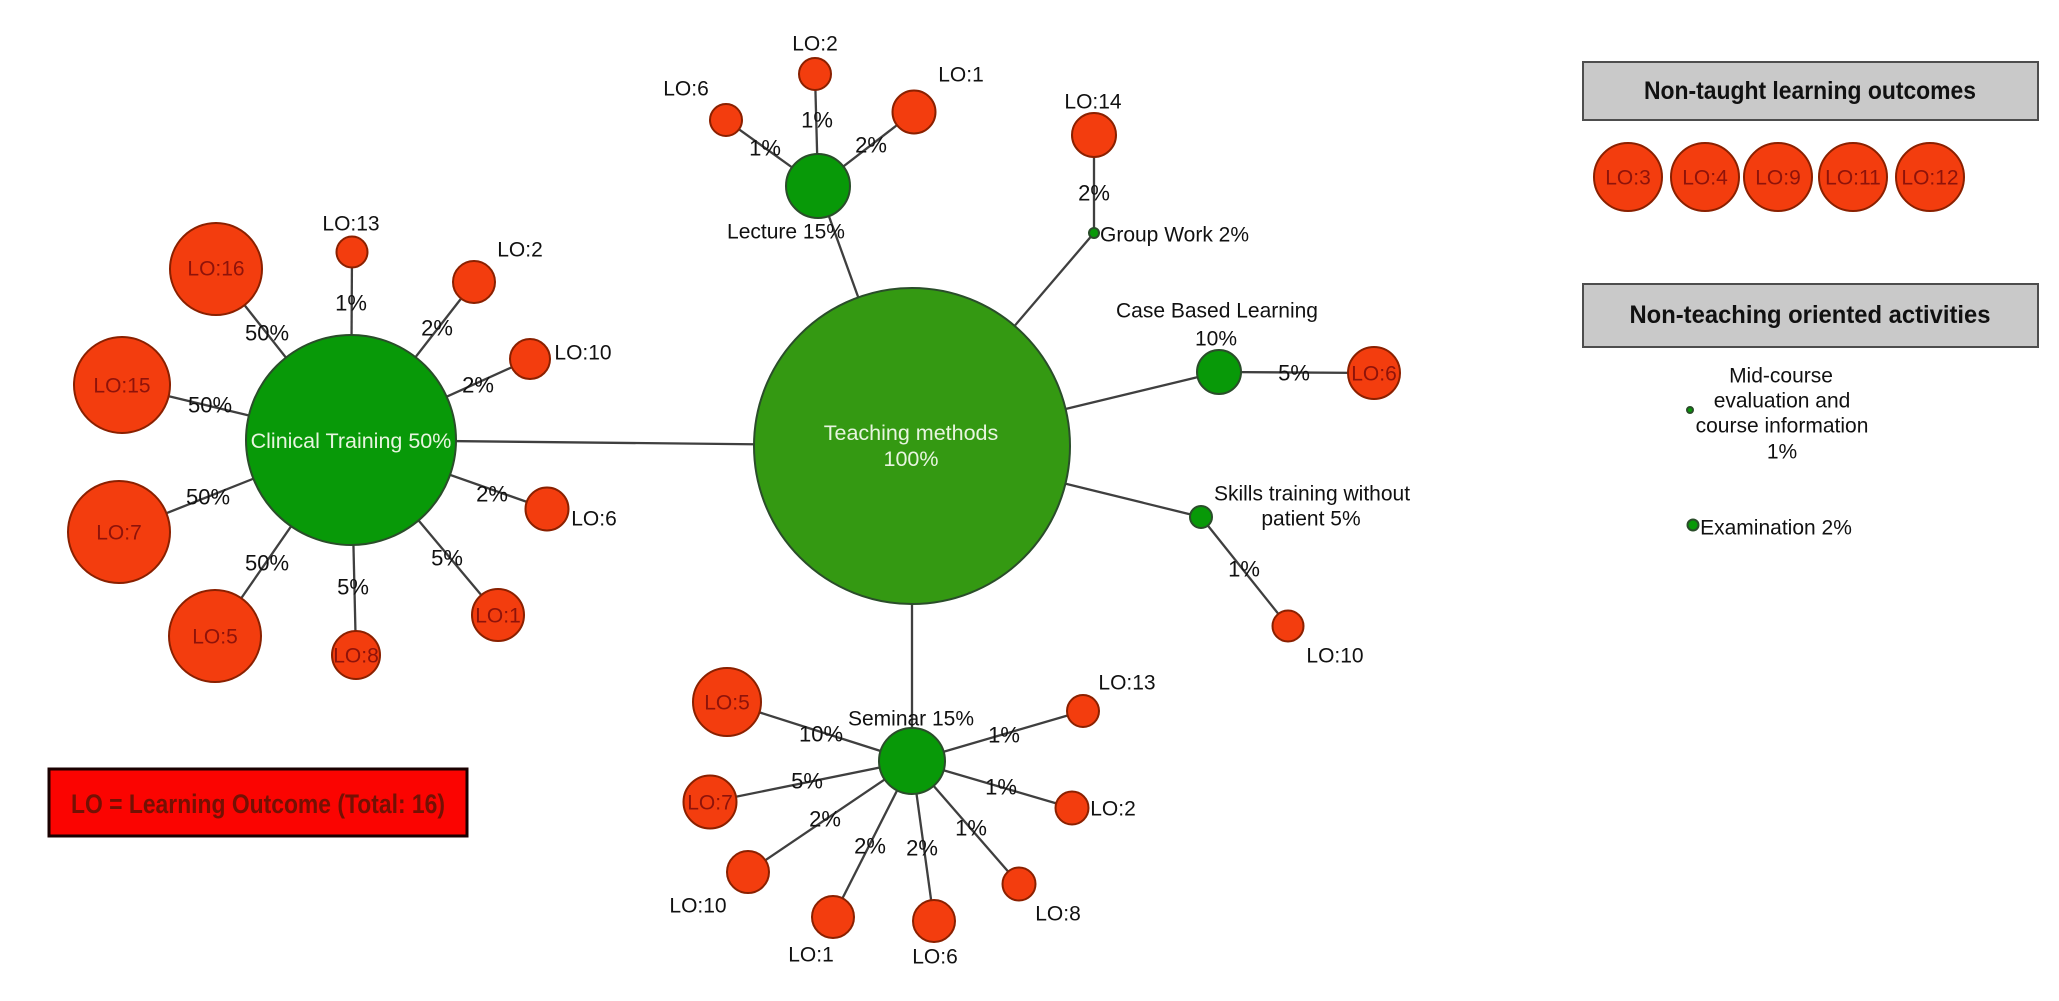 Image resolution: width=2059 pixels, height=1001 pixels. I want to click on svg-text: LO:12, so click(1929, 178).